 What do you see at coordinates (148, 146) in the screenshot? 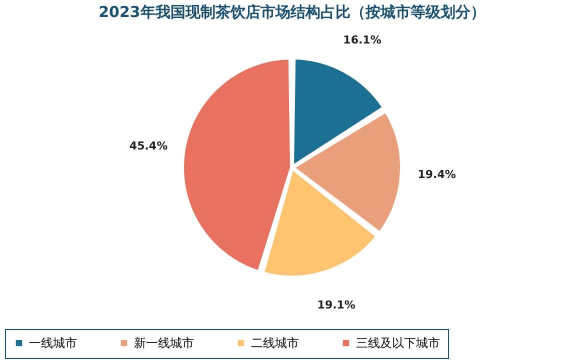
I see `data-label: 45.4%` at bounding box center [148, 146].